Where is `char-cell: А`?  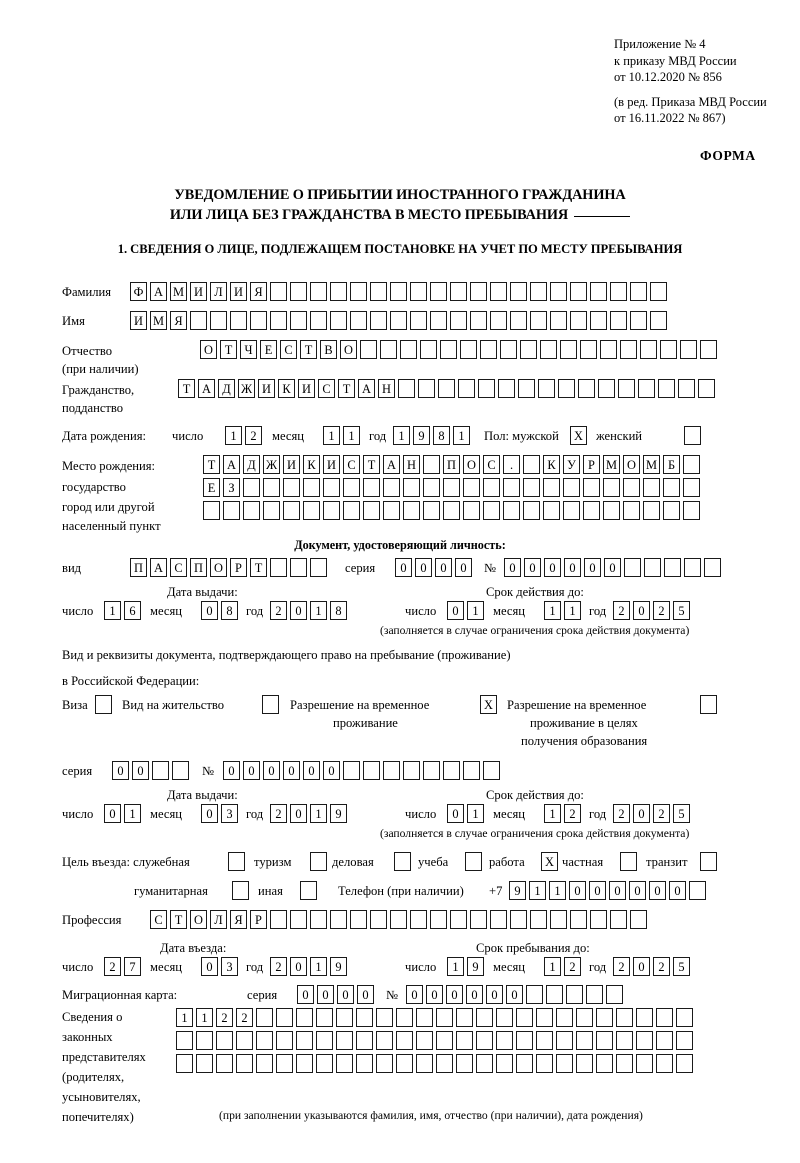
char-cell: А is located at coordinates (366, 388).